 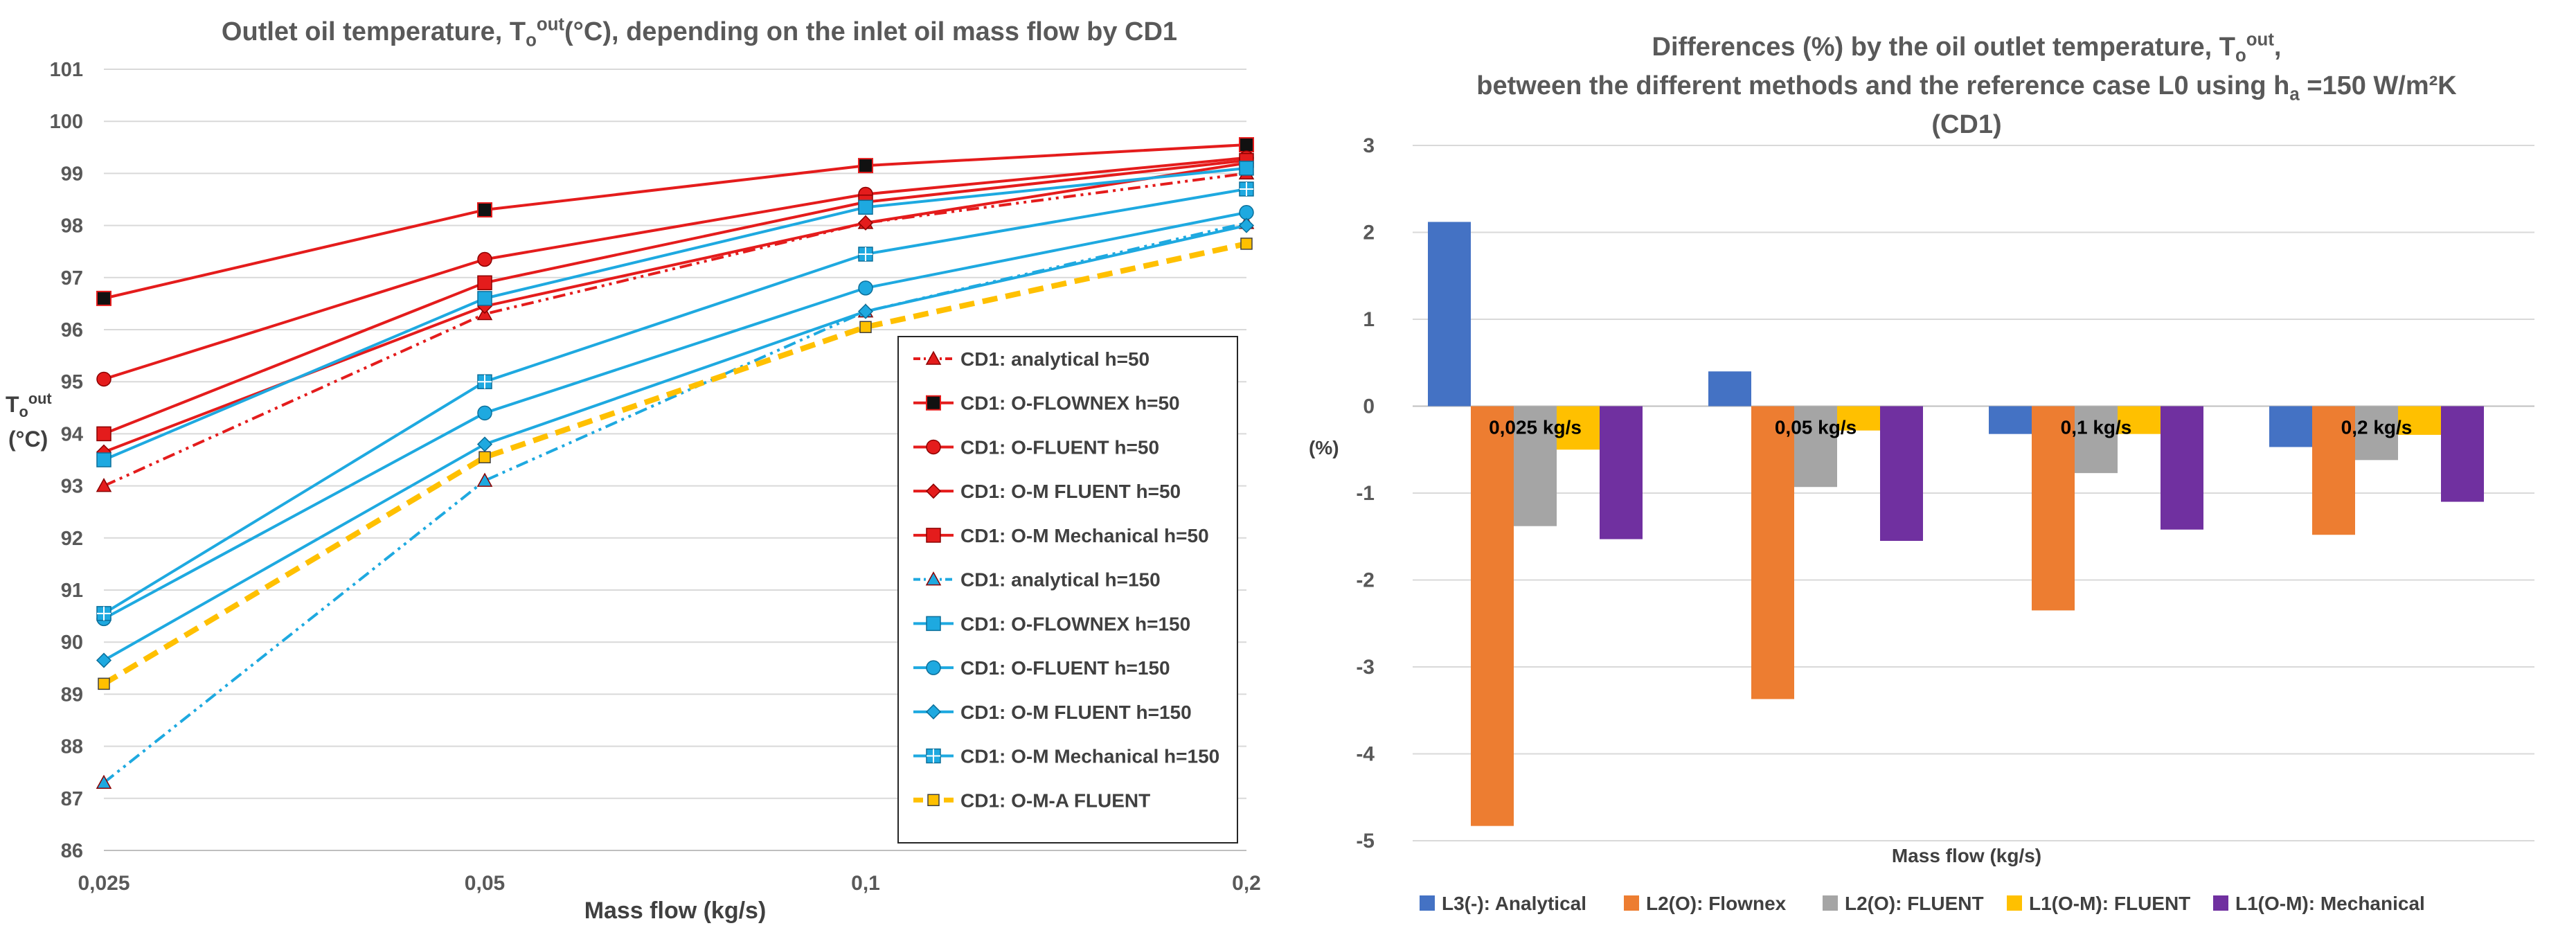 I want to click on legend-label: CD1: analytical h=150, so click(x=1060, y=580).